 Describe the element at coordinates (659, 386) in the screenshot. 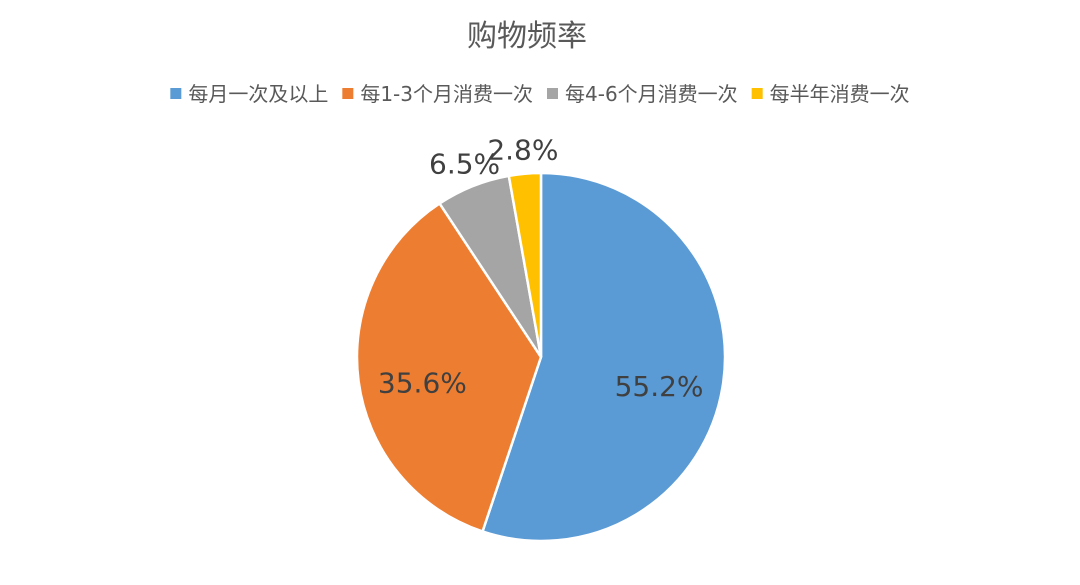

I see `data-label-0: 55.2%` at that location.